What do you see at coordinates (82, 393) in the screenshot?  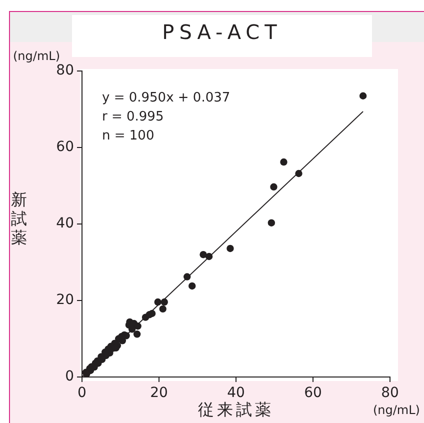 I see `x-tick-label: 0` at bounding box center [82, 393].